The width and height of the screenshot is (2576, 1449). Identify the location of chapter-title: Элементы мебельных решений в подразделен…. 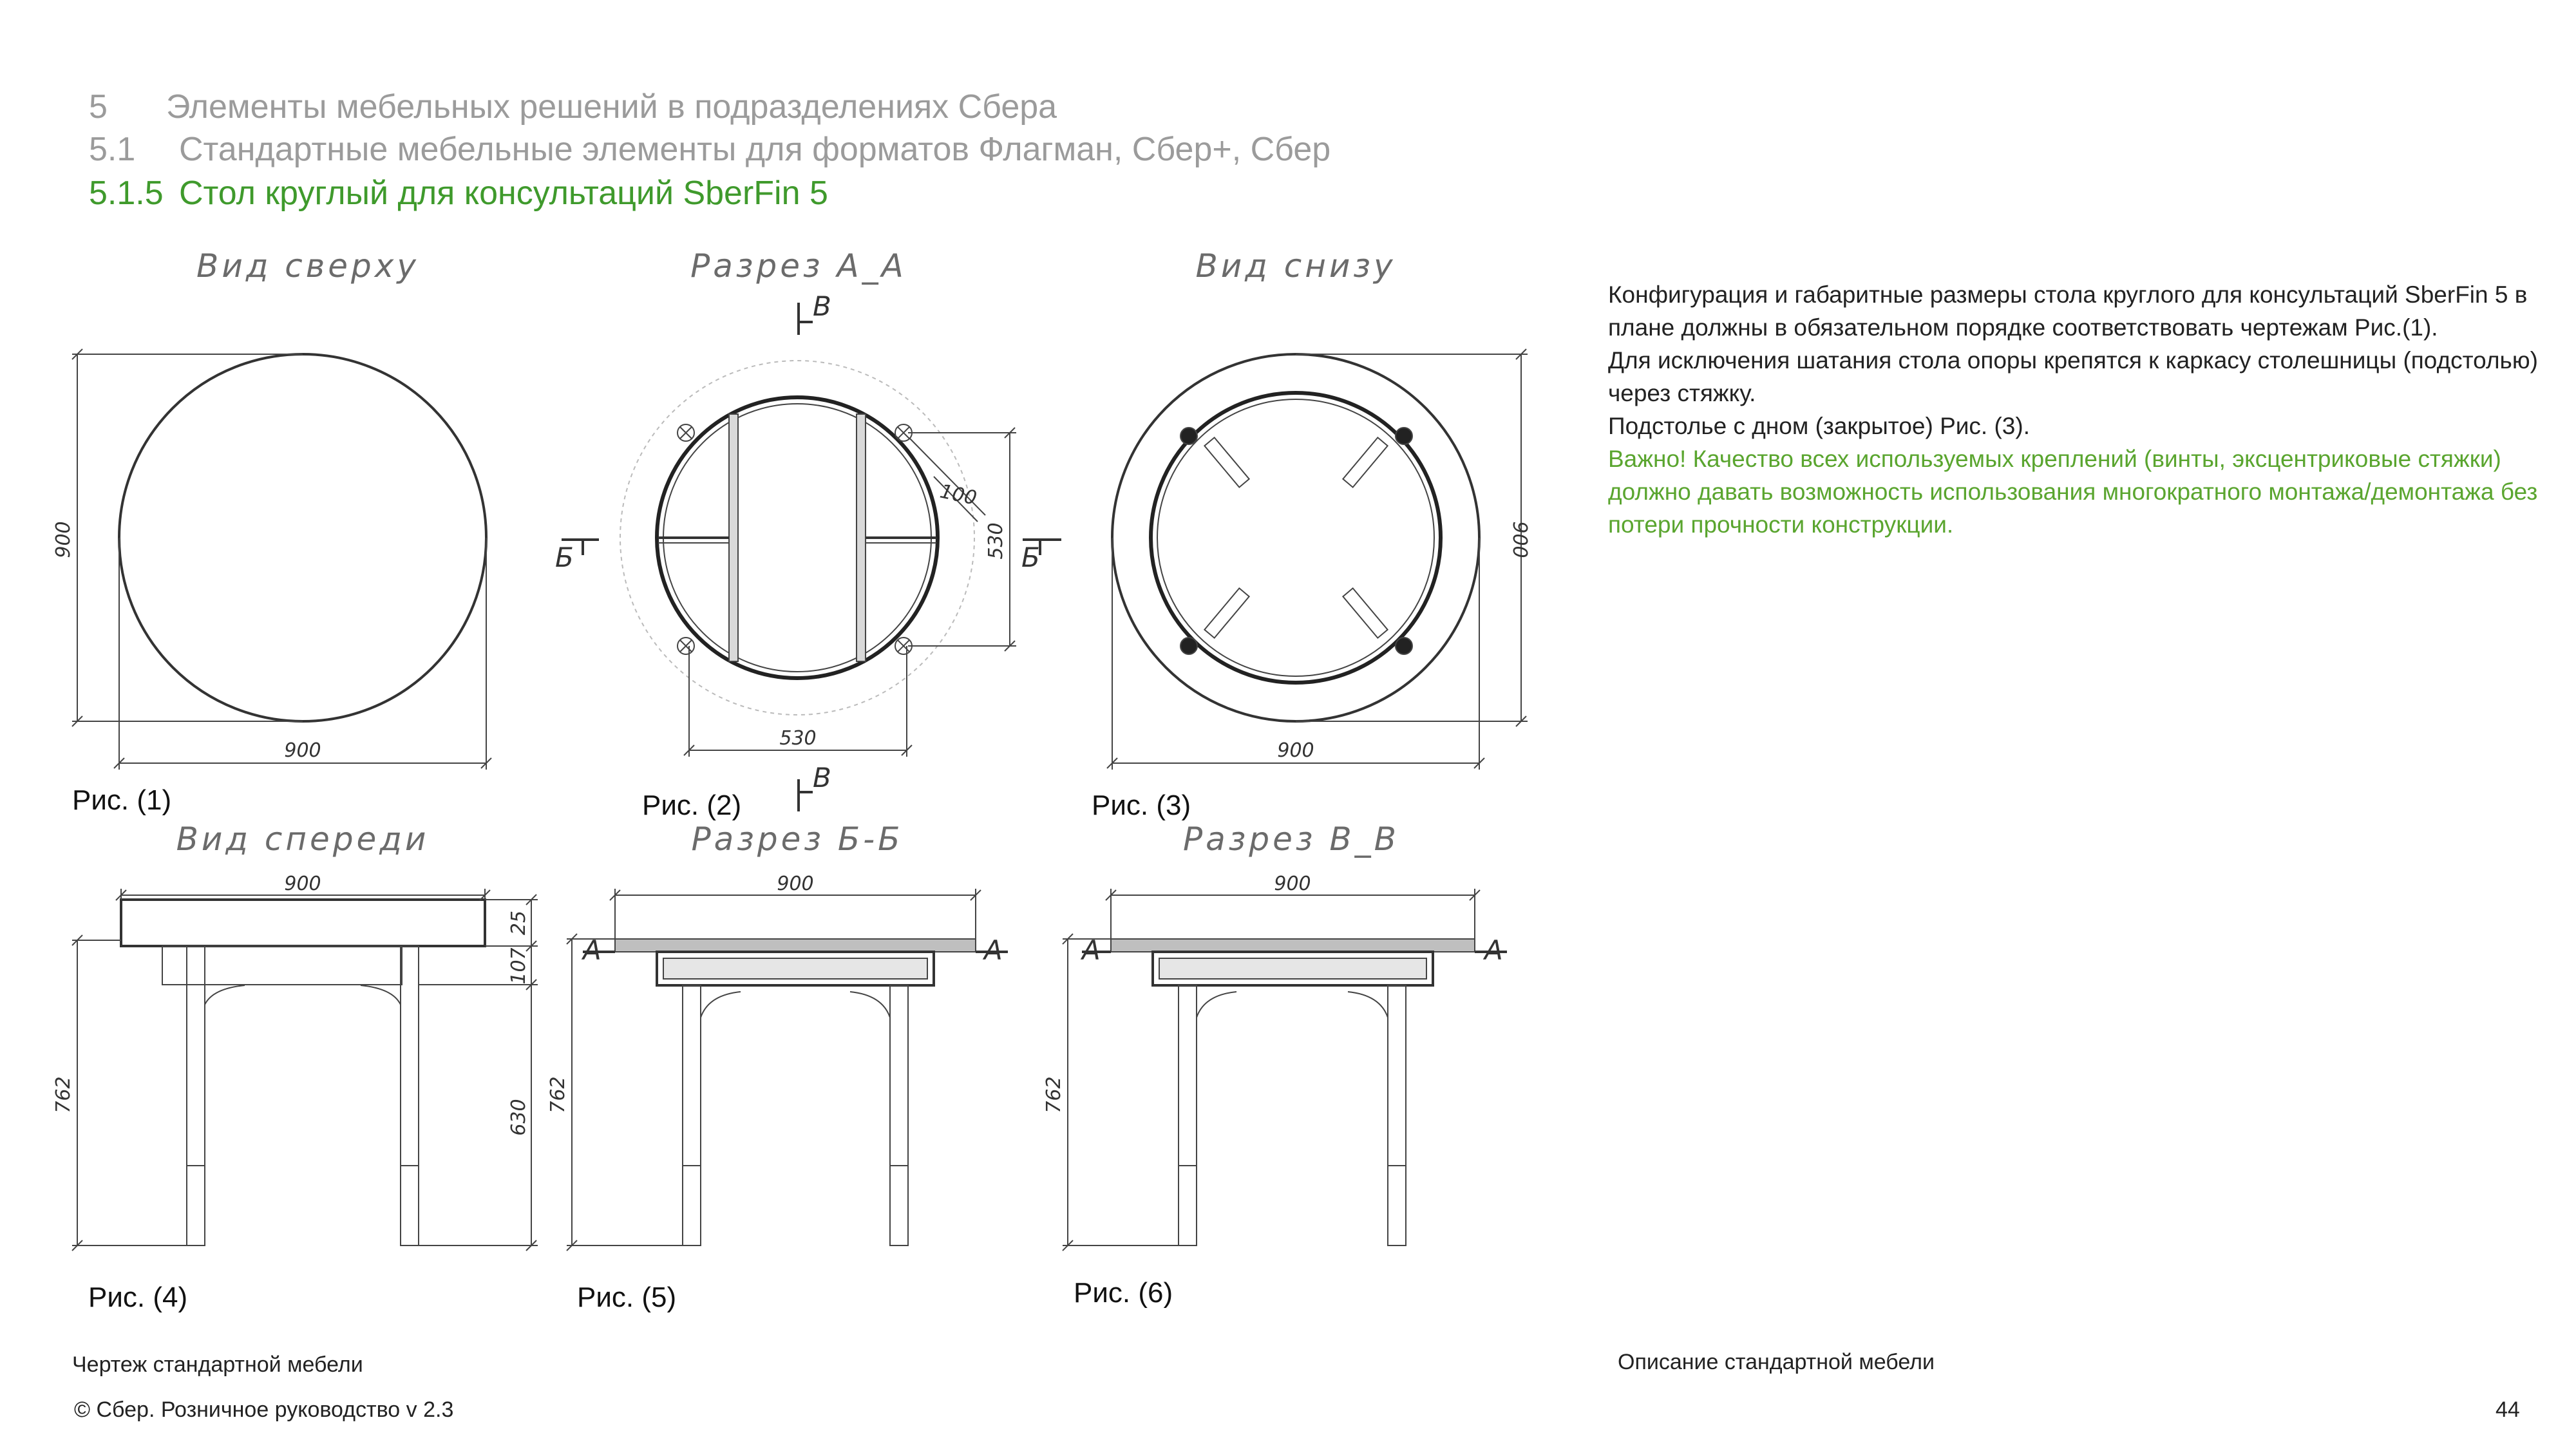
(611, 107).